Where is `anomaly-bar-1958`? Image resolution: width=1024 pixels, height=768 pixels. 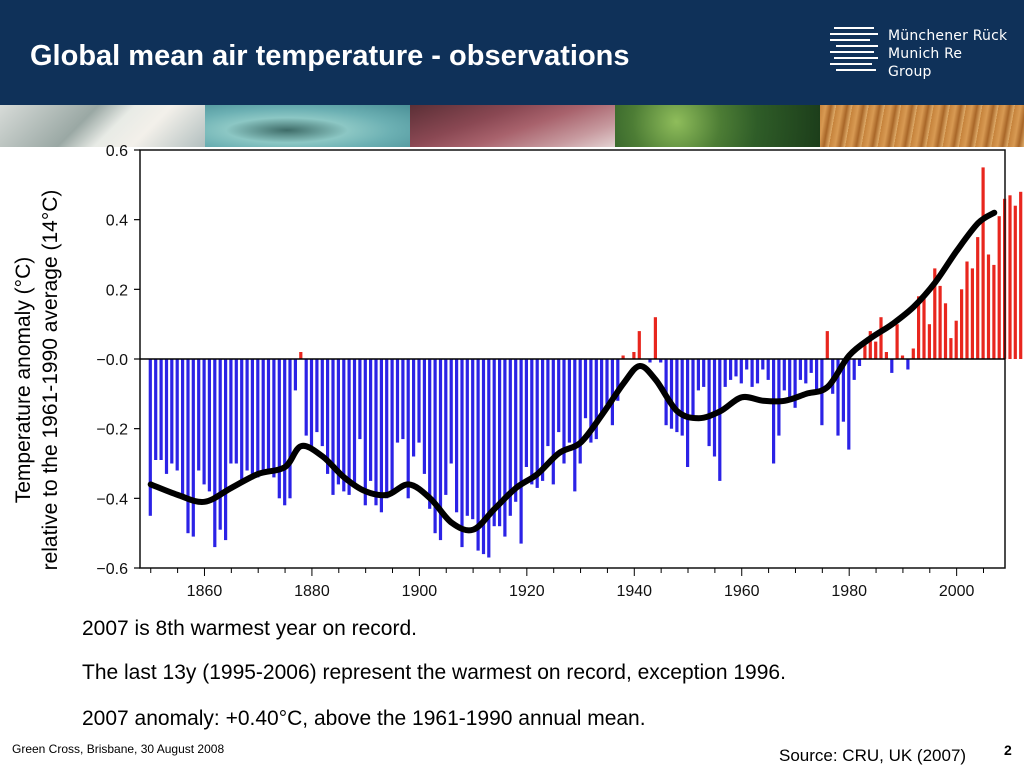
anomaly-bar-1958 is located at coordinates (731, 369).